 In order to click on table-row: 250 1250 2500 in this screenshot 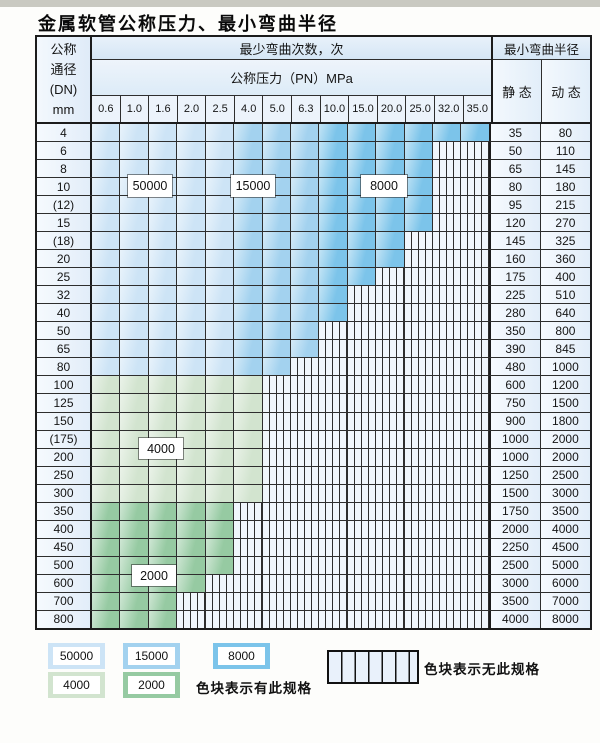, I will do `click(313, 475)`.